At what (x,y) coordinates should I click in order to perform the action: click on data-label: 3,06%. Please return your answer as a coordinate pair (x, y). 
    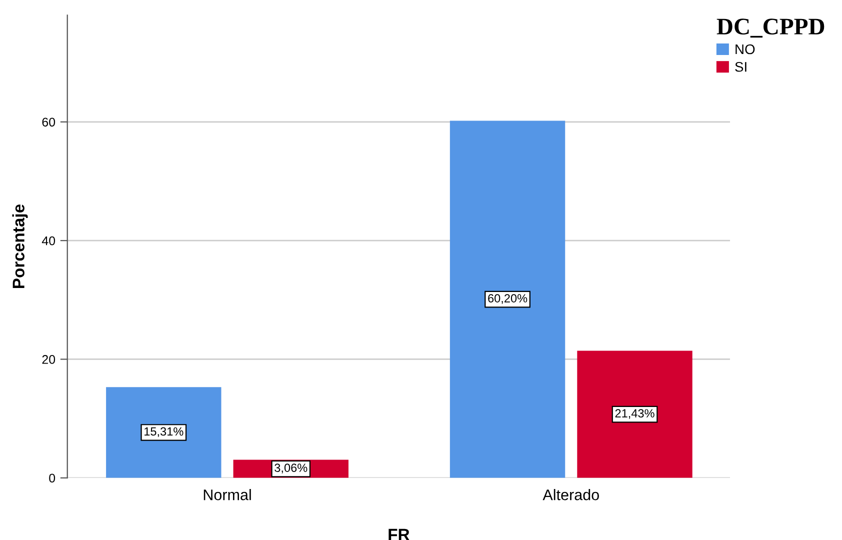
    Looking at the image, I should click on (291, 469).